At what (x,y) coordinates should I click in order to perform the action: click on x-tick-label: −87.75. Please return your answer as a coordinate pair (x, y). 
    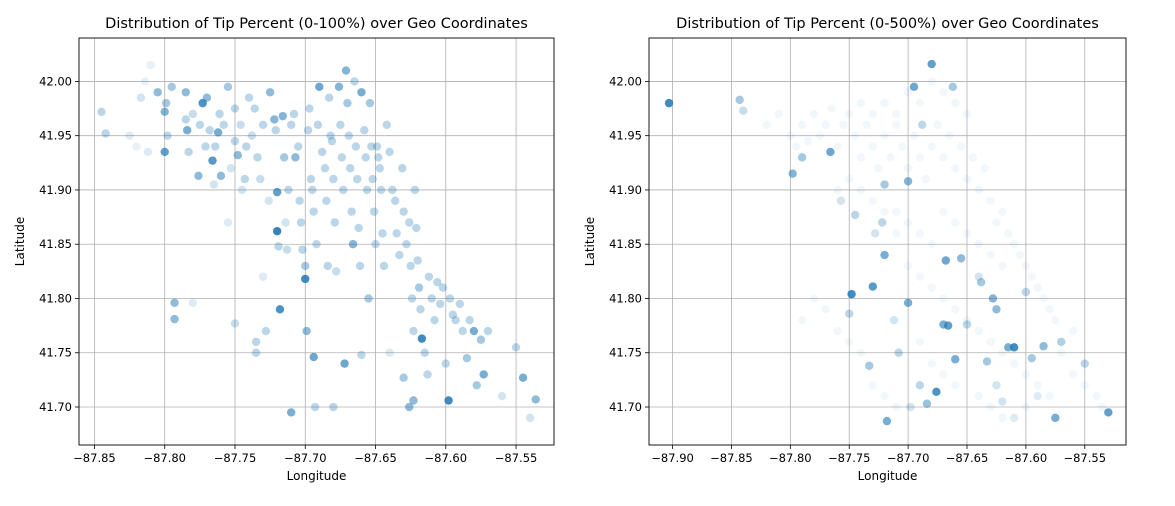
    Looking at the image, I should click on (849, 458).